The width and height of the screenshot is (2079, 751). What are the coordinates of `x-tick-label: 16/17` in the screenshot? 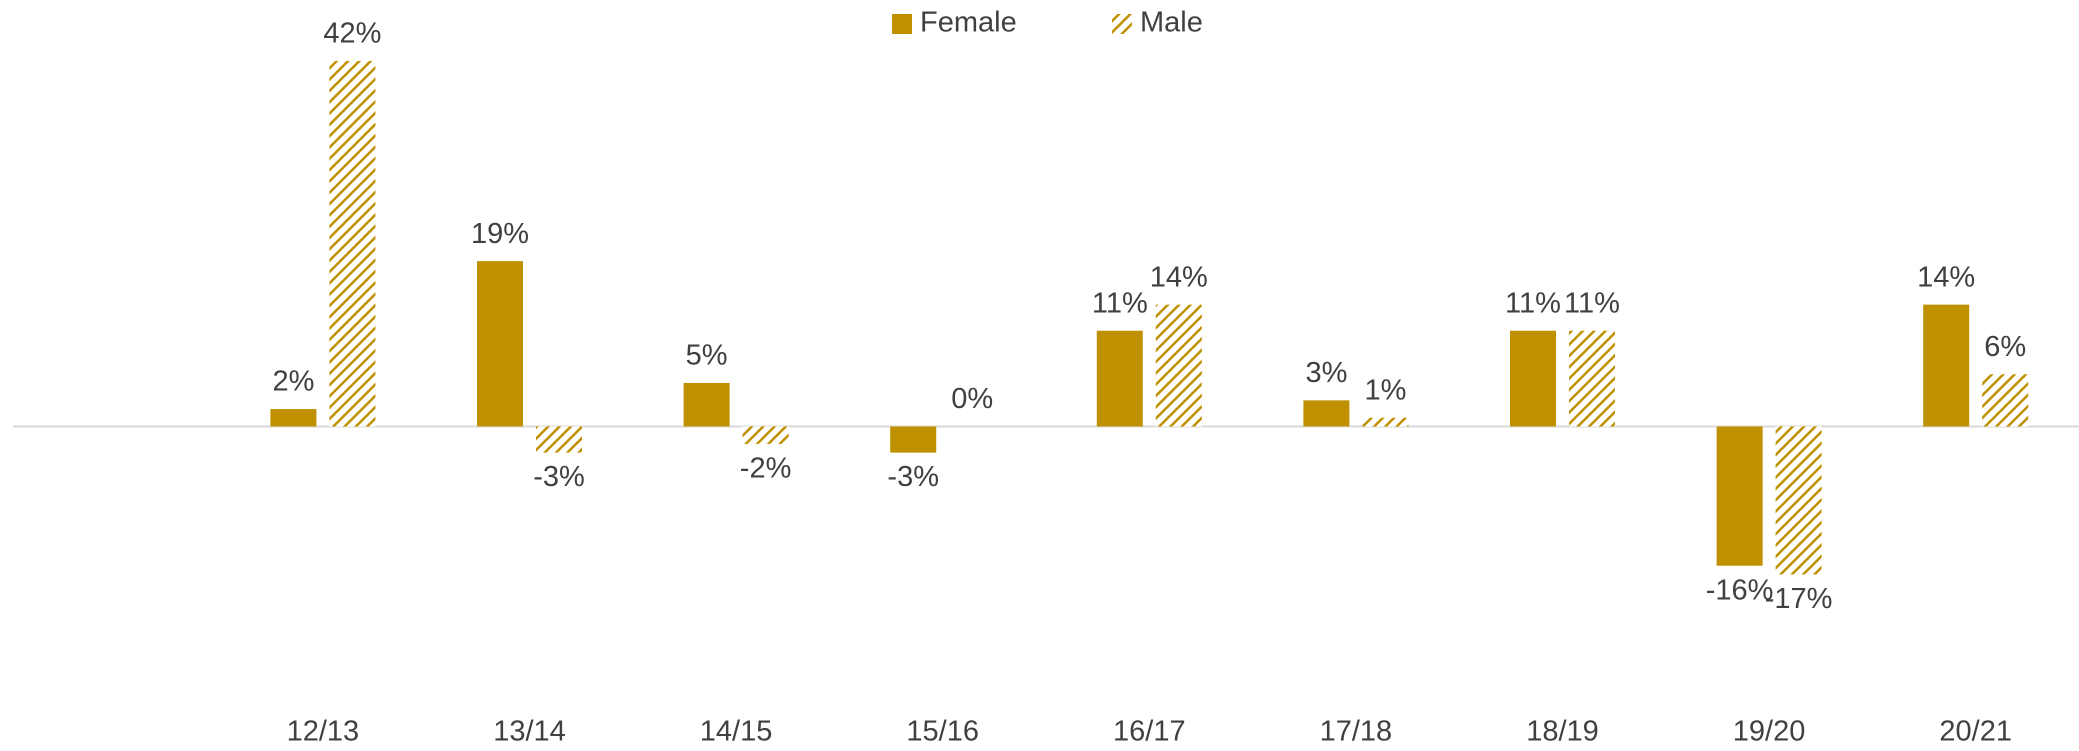 It's located at (1149, 732).